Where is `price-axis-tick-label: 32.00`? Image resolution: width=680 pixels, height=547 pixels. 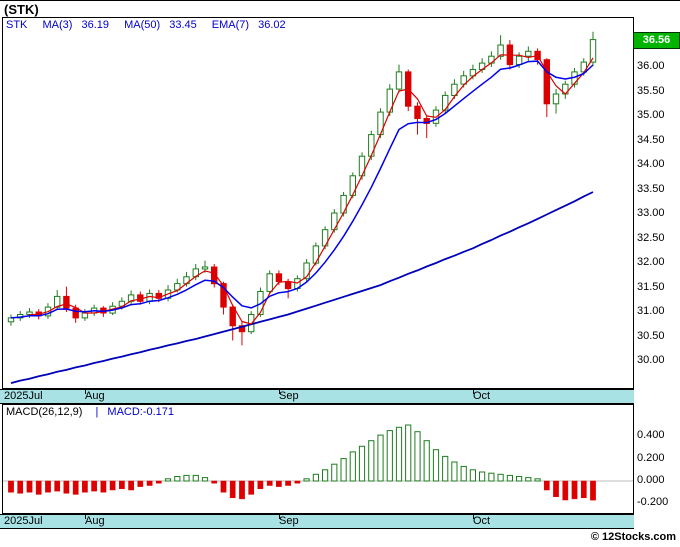
price-axis-tick-label: 32.00 is located at coordinates (651, 262).